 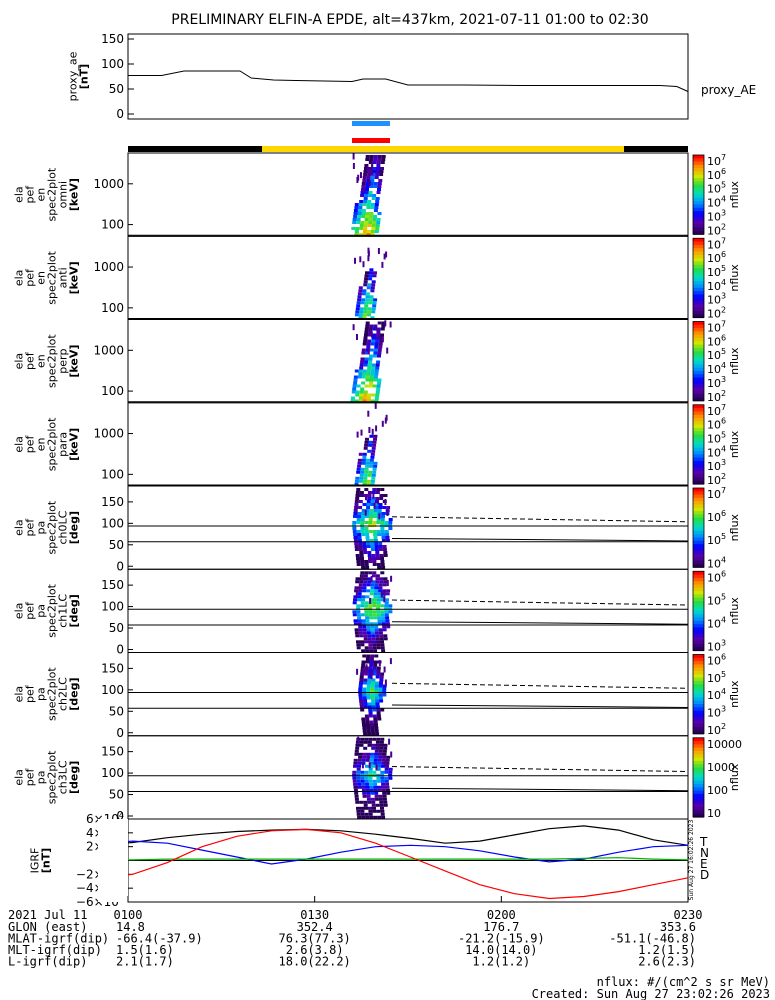 I want to click on proxy-ae-legend: proxy_AE, so click(x=728, y=90).